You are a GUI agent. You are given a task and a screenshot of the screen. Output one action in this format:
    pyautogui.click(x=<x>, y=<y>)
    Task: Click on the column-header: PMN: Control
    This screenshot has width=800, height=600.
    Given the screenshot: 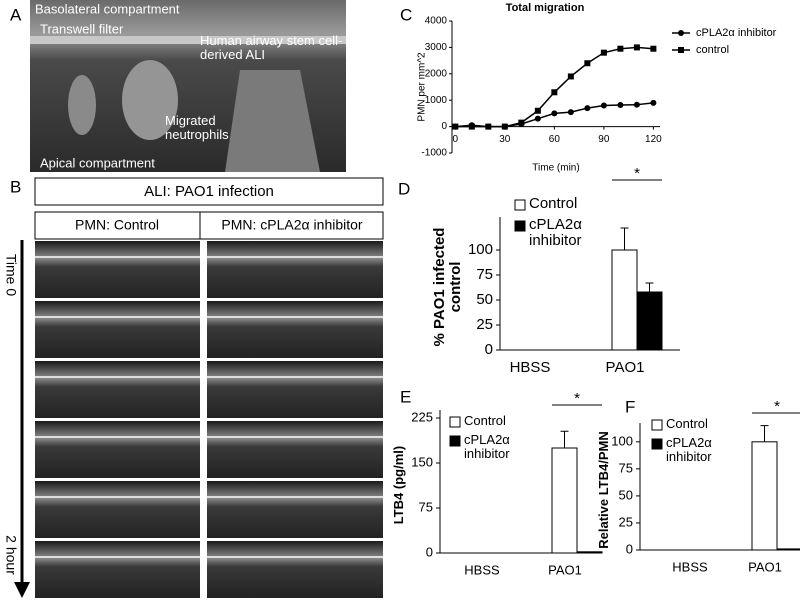 What is the action you would take?
    pyautogui.click(x=117, y=225)
    